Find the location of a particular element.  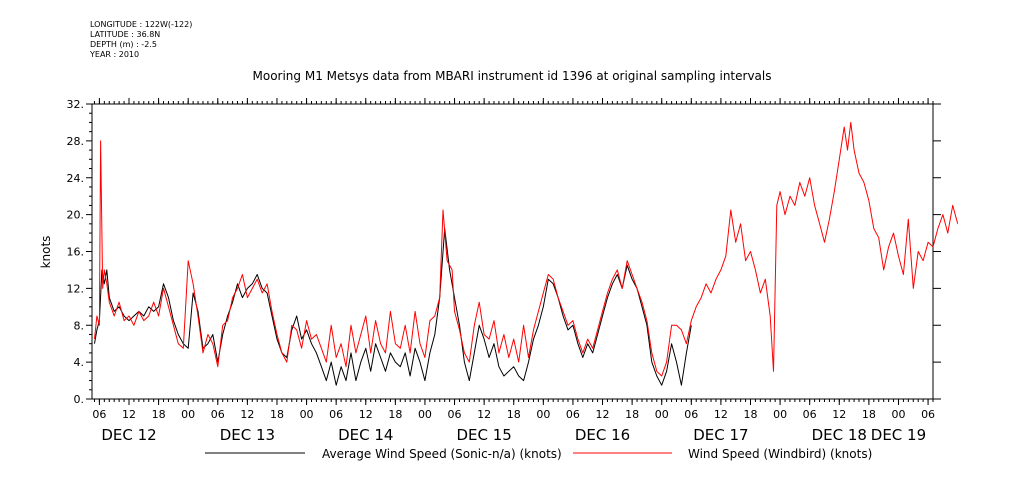

x-day-label: DEC 12 is located at coordinates (128, 435).